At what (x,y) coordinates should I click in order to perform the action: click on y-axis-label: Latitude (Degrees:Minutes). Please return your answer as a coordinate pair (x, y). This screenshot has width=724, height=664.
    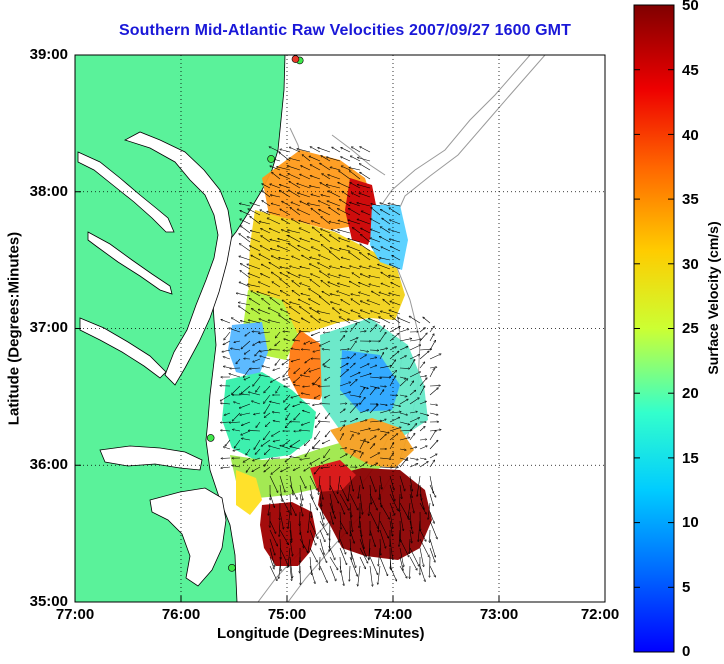
    Looking at the image, I should click on (14, 329).